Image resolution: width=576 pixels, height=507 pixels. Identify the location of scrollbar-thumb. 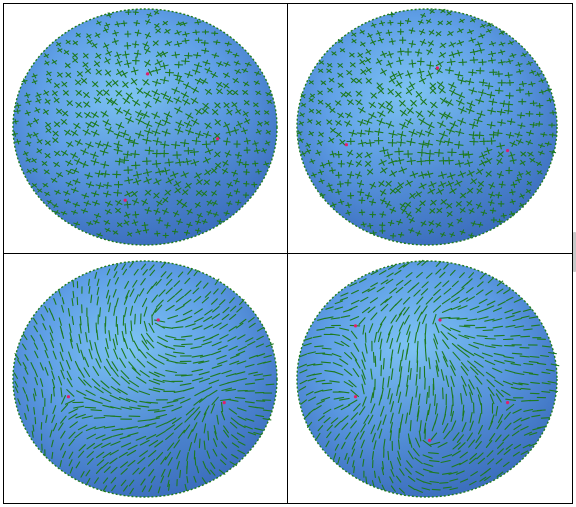
(574, 252).